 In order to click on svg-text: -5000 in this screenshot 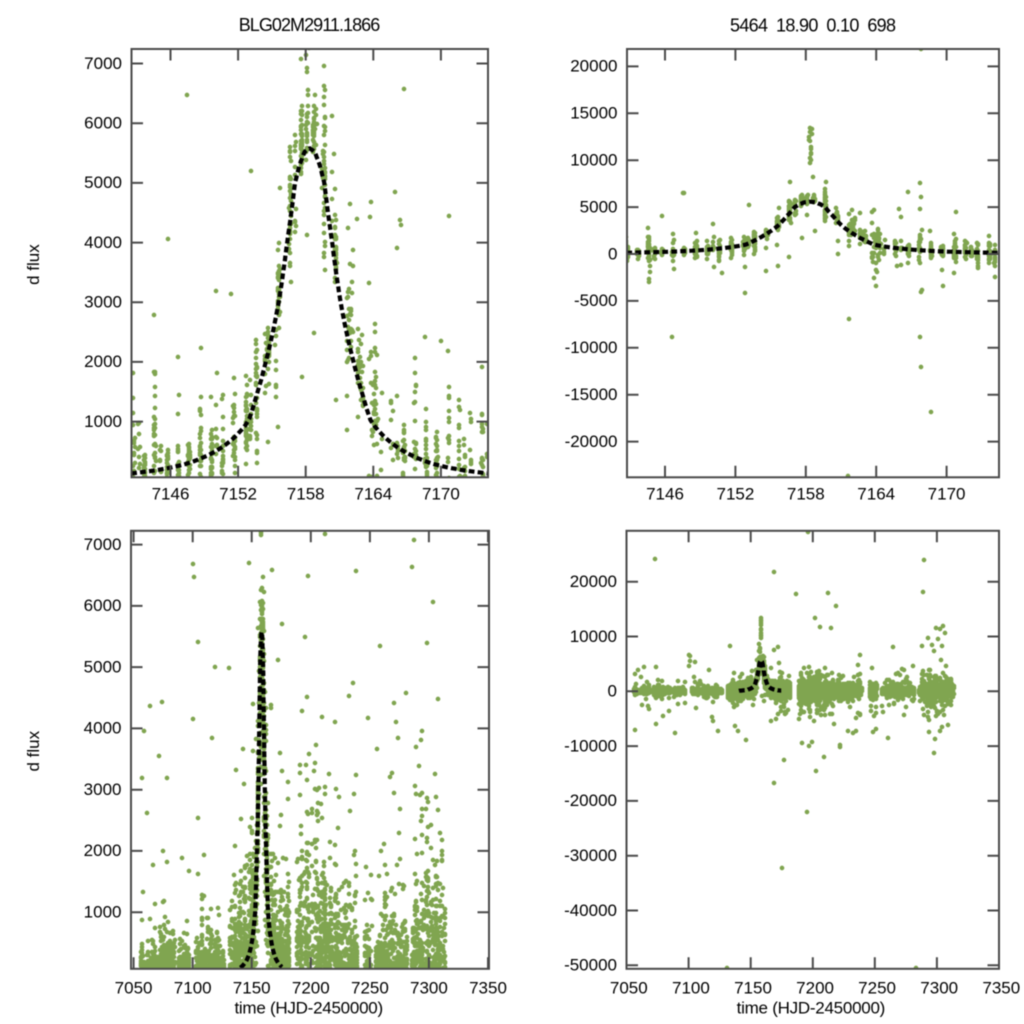, I will do `click(595, 300)`.